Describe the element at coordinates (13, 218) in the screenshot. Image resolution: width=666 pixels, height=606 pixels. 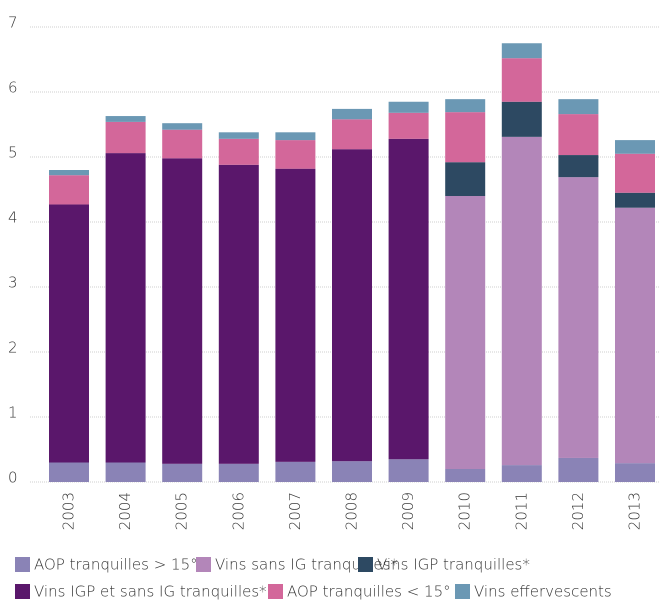
I see `y-tick-label: 4` at that location.